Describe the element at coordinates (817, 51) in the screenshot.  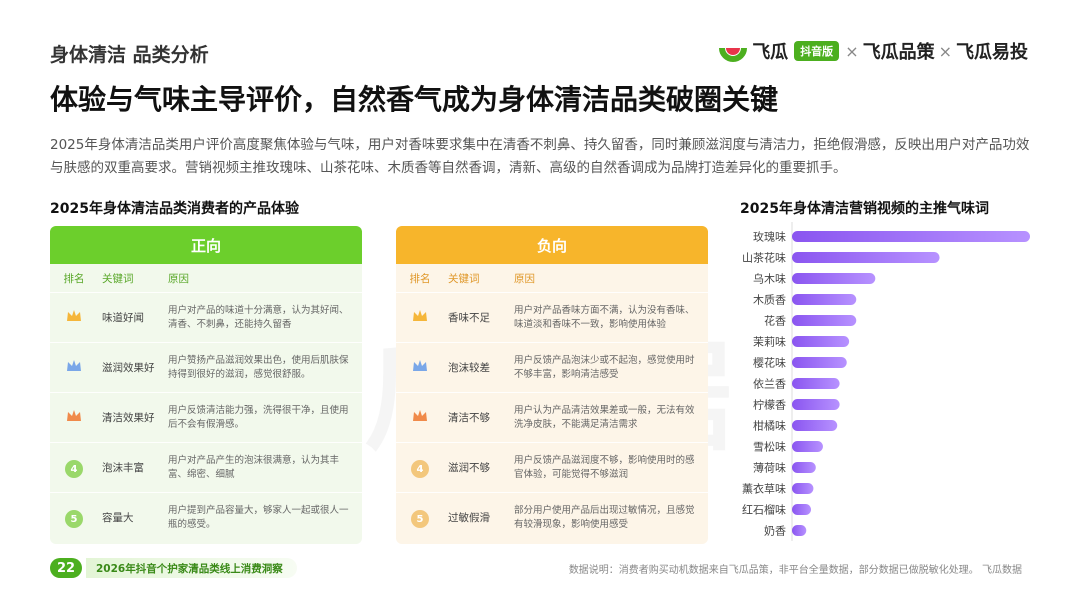
I see `brand-douyin-pill: 抖音版` at that location.